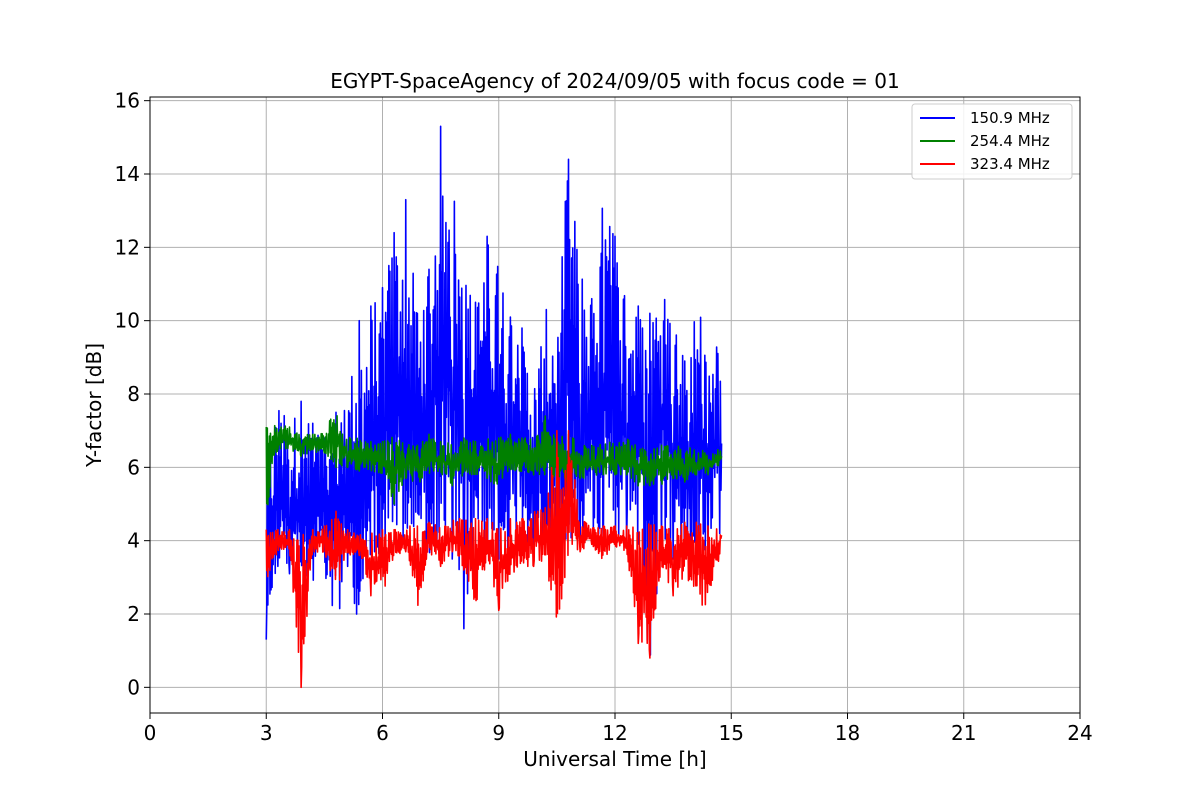 The height and width of the screenshot is (800, 1200). I want to click on y-tick-label: 6, so click(133, 467).